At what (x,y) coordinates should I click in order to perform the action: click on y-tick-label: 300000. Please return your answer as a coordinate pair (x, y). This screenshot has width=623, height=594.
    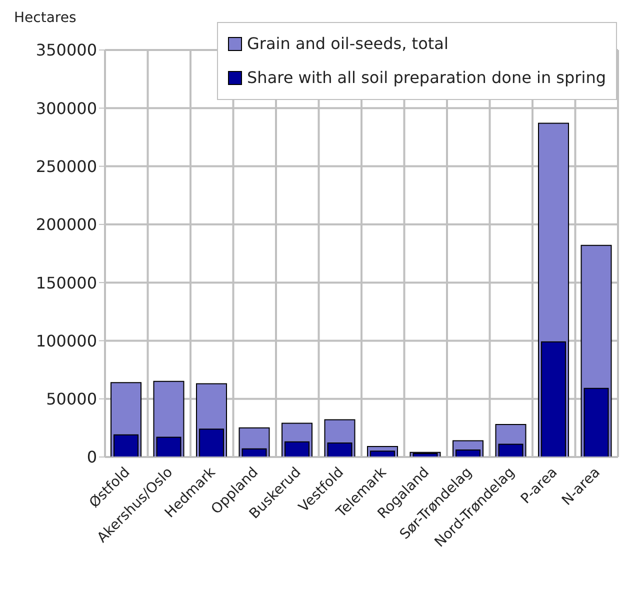
    Looking at the image, I should click on (66, 108).